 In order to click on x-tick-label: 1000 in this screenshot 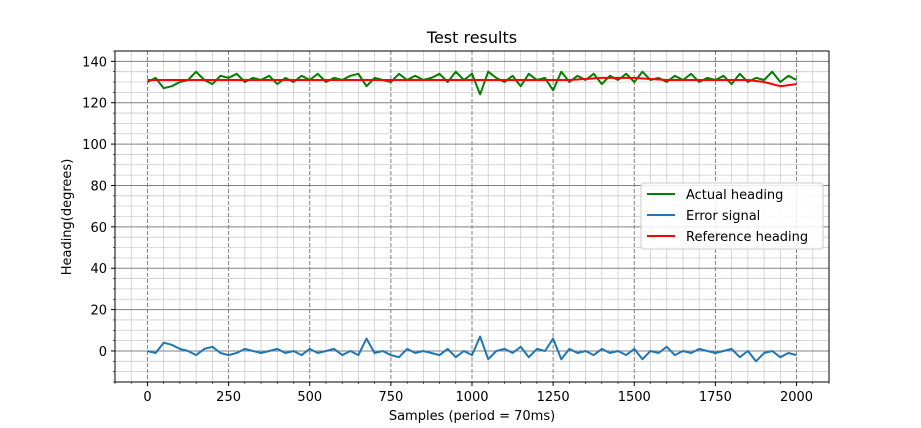, I will do `click(471, 397)`.